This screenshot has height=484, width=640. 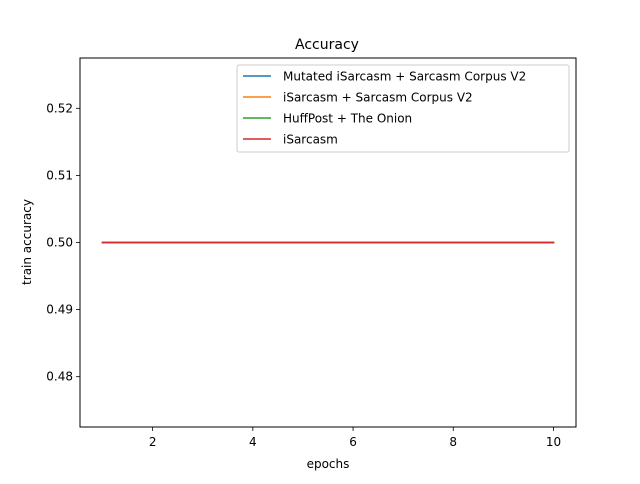 What do you see at coordinates (59, 310) in the screenshot?
I see `y-tick-label: 0.49` at bounding box center [59, 310].